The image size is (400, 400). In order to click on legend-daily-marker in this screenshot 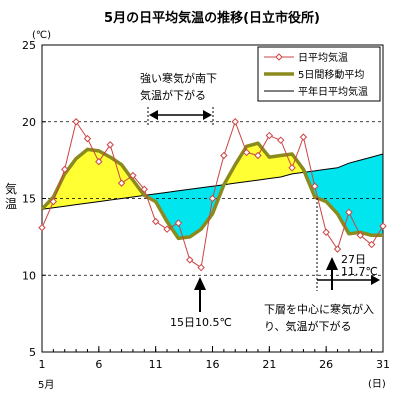, I will do `click(279, 57)`.